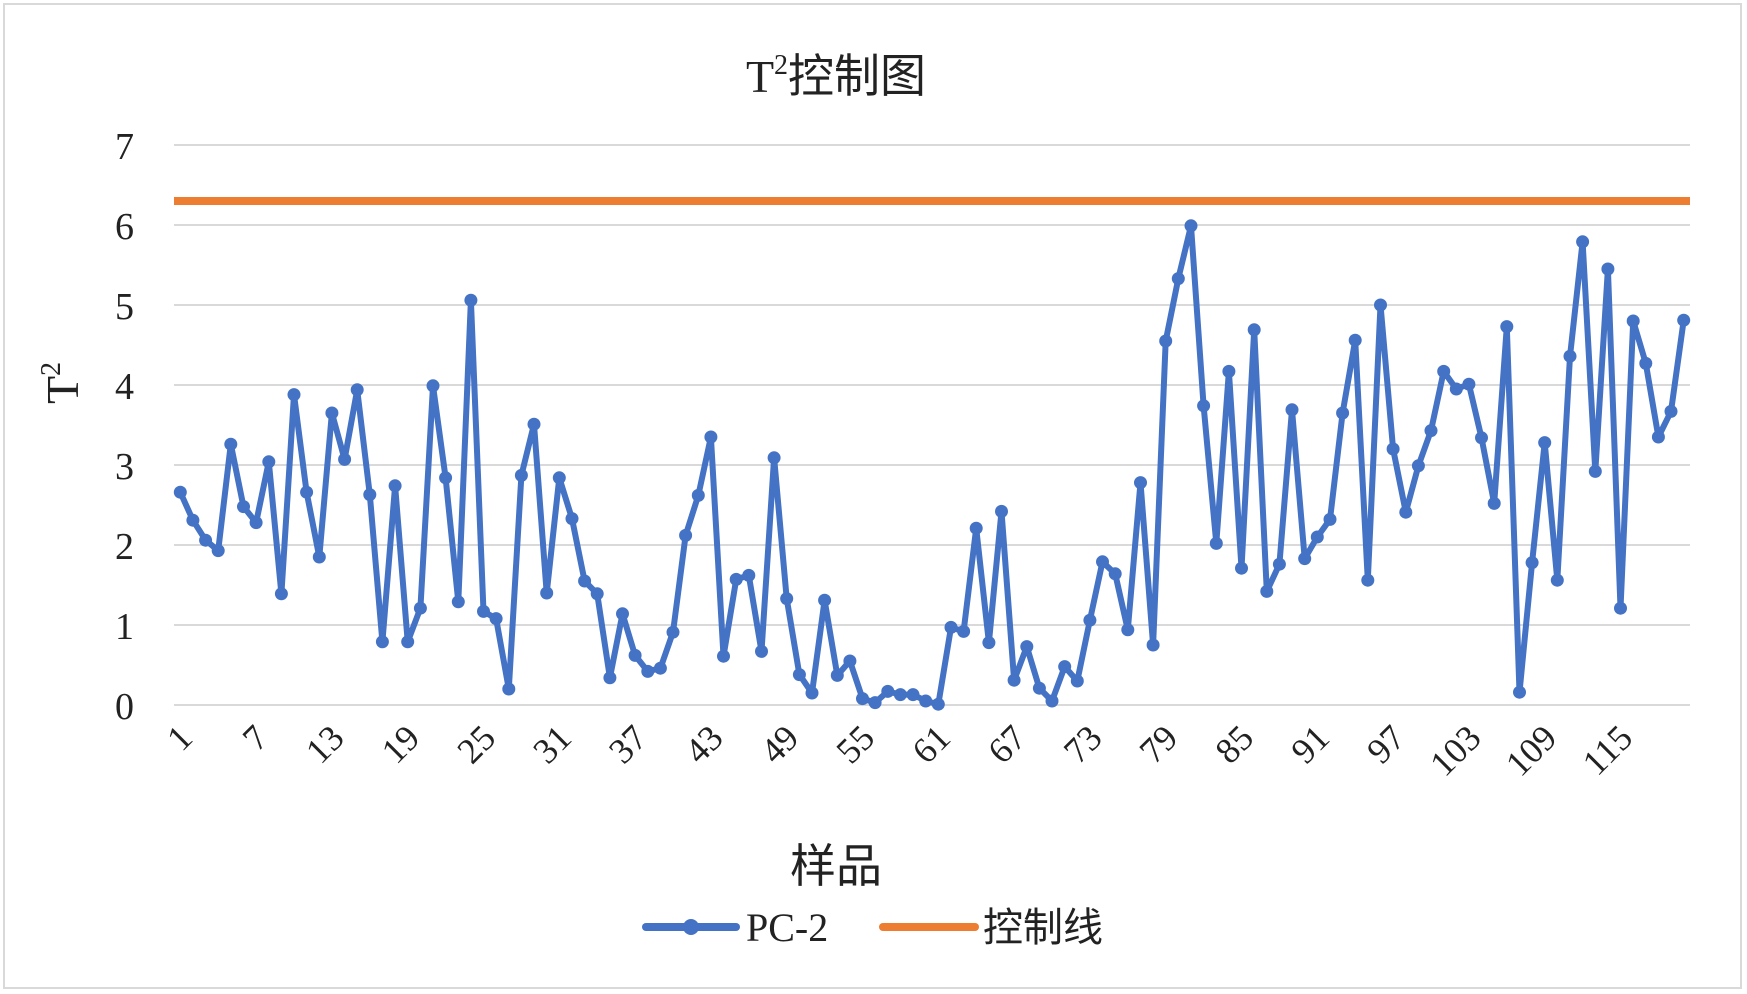  Describe the element at coordinates (401, 744) in the screenshot. I see `x-tick-label: 19` at that location.